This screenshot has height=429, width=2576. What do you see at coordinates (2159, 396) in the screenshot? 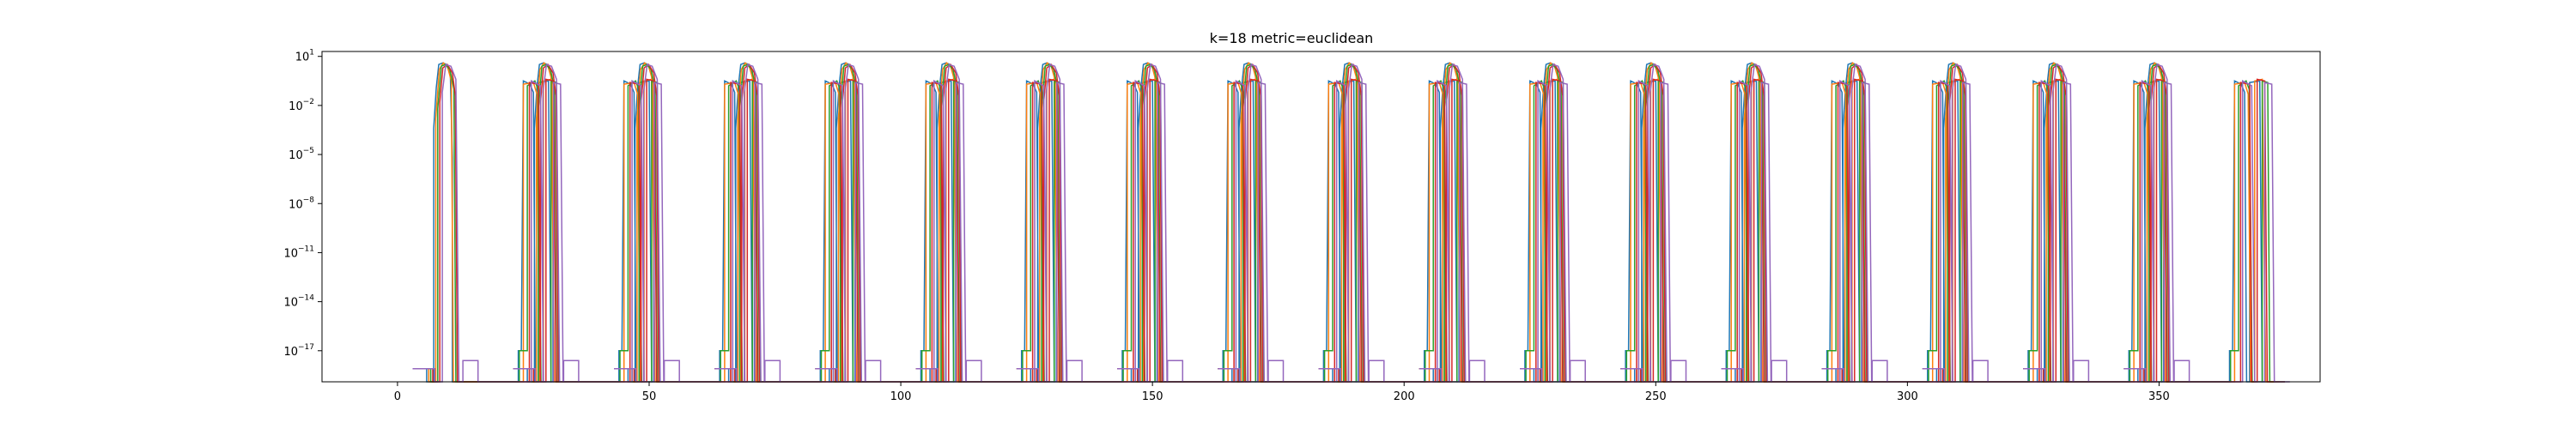
I see `x-tick-label: 350` at bounding box center [2159, 396].